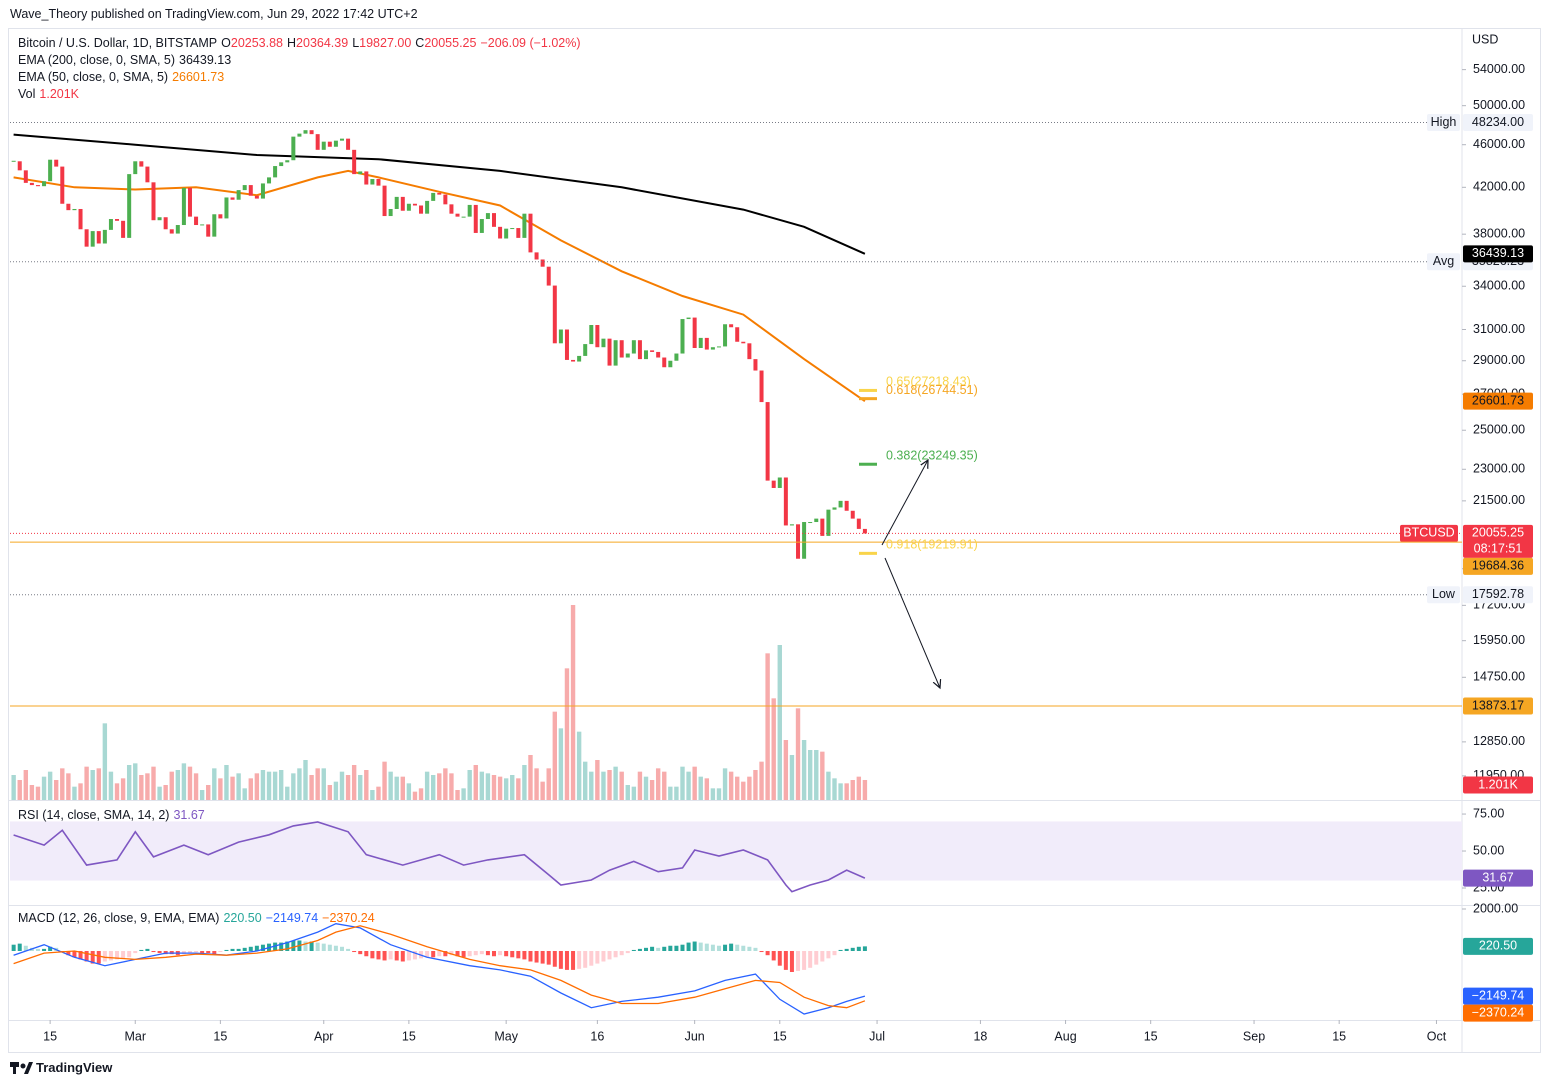 Image resolution: width=1550 pixels, height=1085 pixels. What do you see at coordinates (1498, 1013) in the screenshot?
I see `signal-value-bg` at bounding box center [1498, 1013].